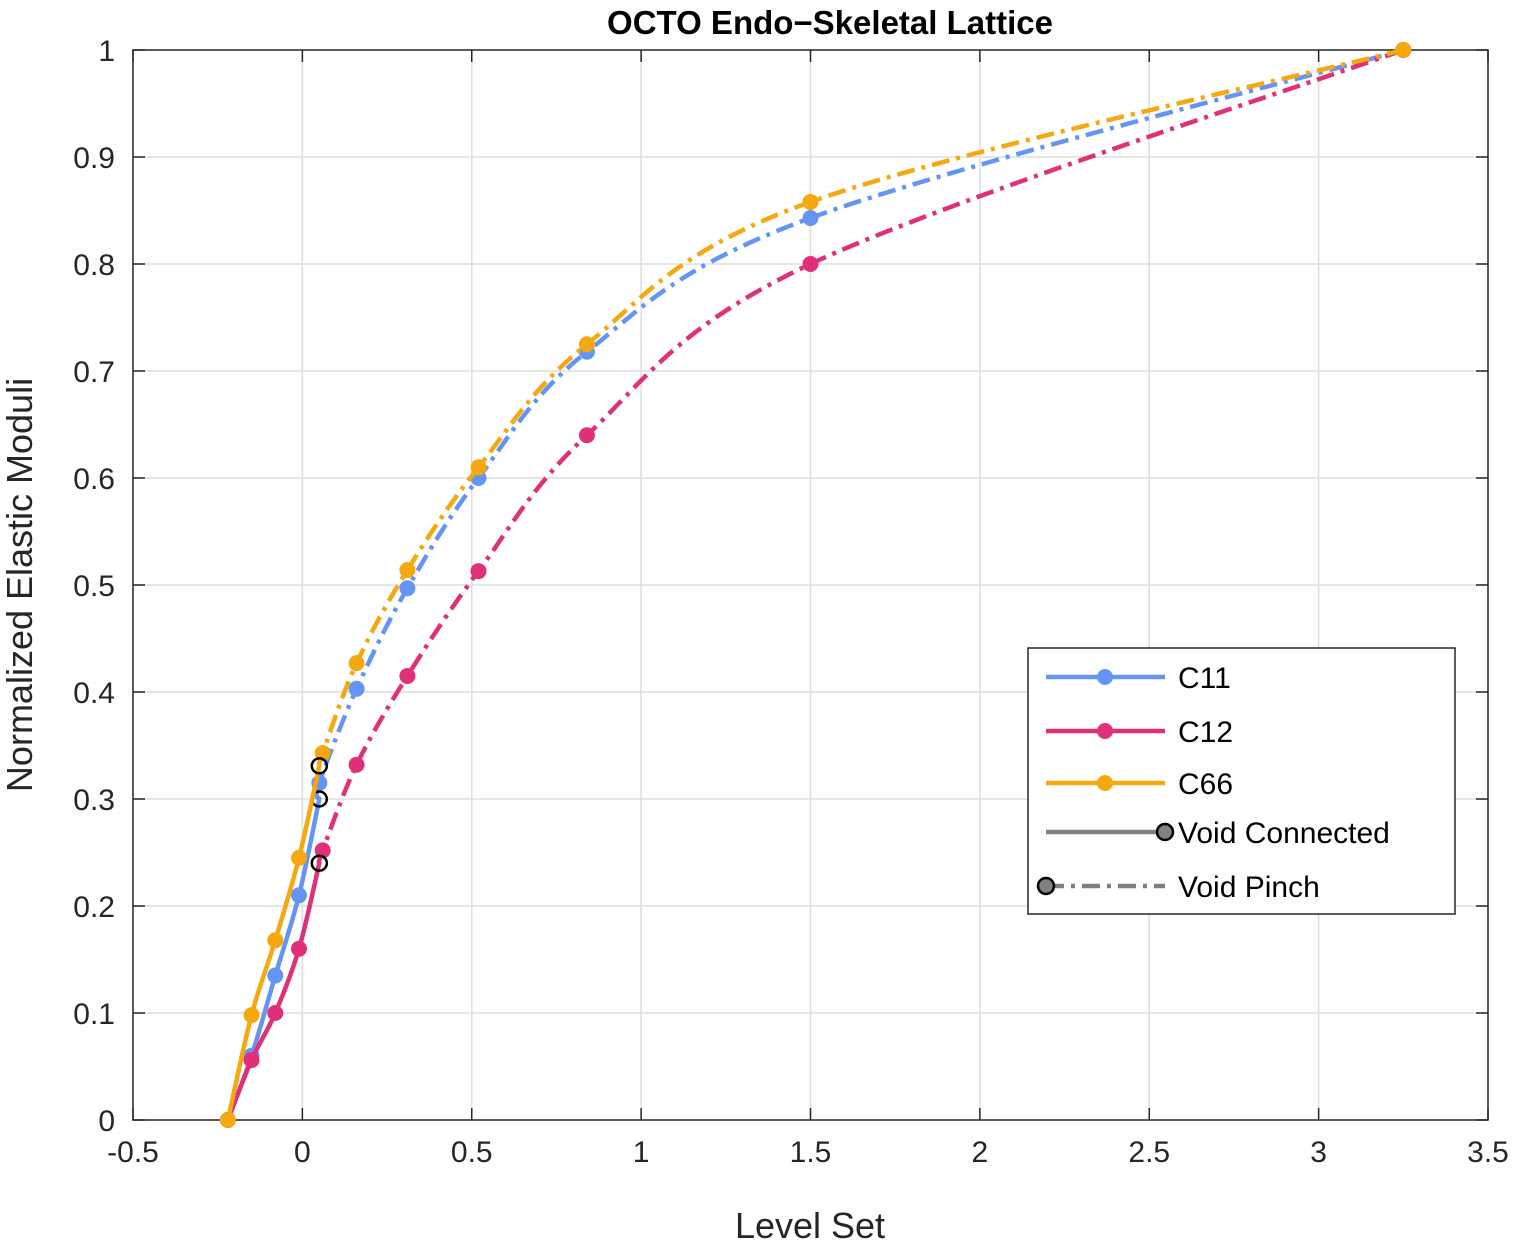 The width and height of the screenshot is (1519, 1244). I want to click on legend-label: Void Pinch, so click(1249, 887).